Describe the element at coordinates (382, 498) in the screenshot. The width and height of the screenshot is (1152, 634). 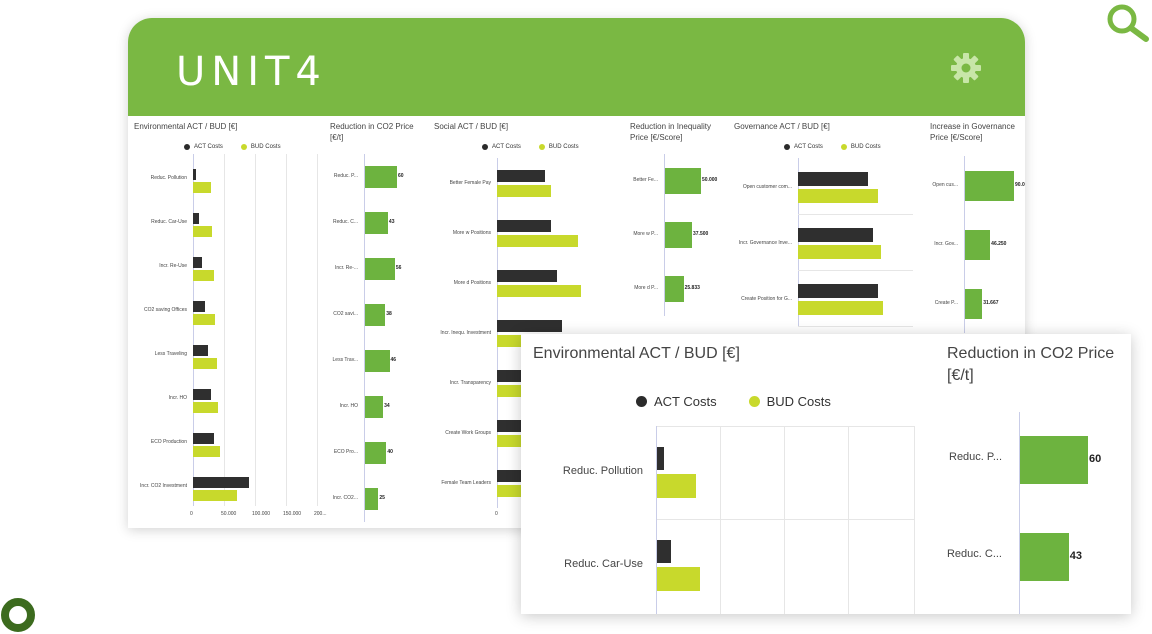
I see `data-label: 25` at that location.